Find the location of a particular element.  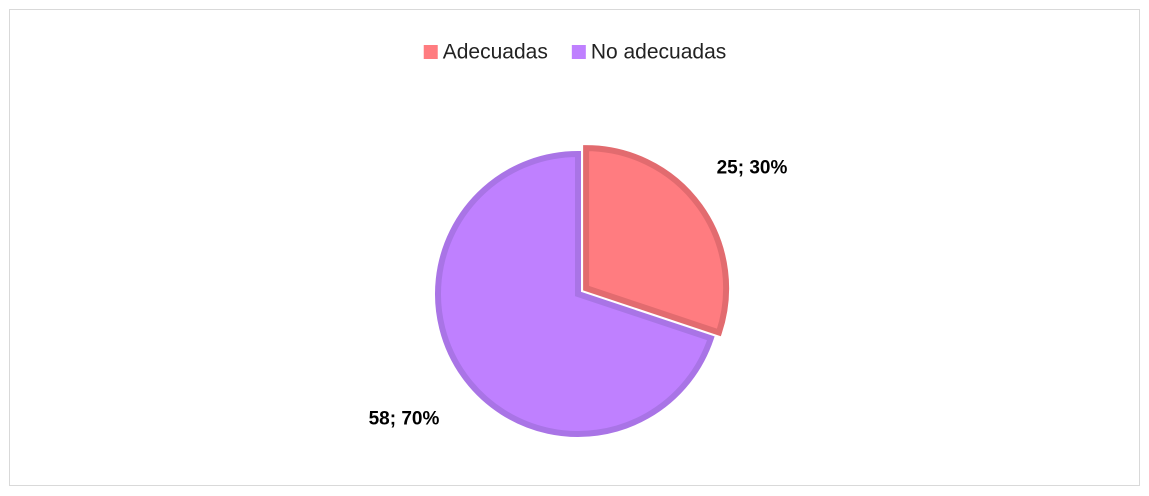

legend-label: Adecuadas is located at coordinates (495, 52).